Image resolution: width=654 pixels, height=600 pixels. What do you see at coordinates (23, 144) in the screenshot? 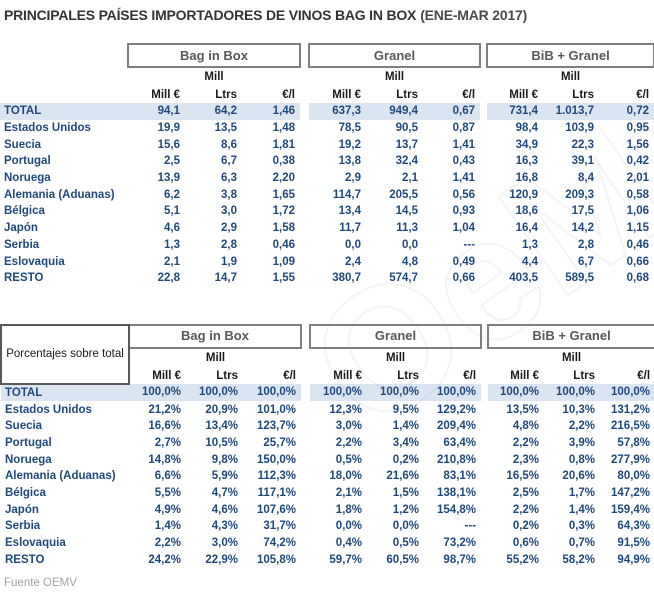
I see `country-label: Suecia` at bounding box center [23, 144].